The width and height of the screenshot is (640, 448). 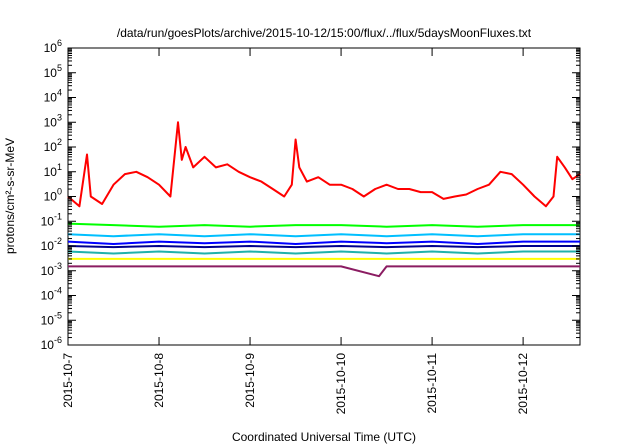 I want to click on y-tick-label: 10², so click(x=53, y=145).